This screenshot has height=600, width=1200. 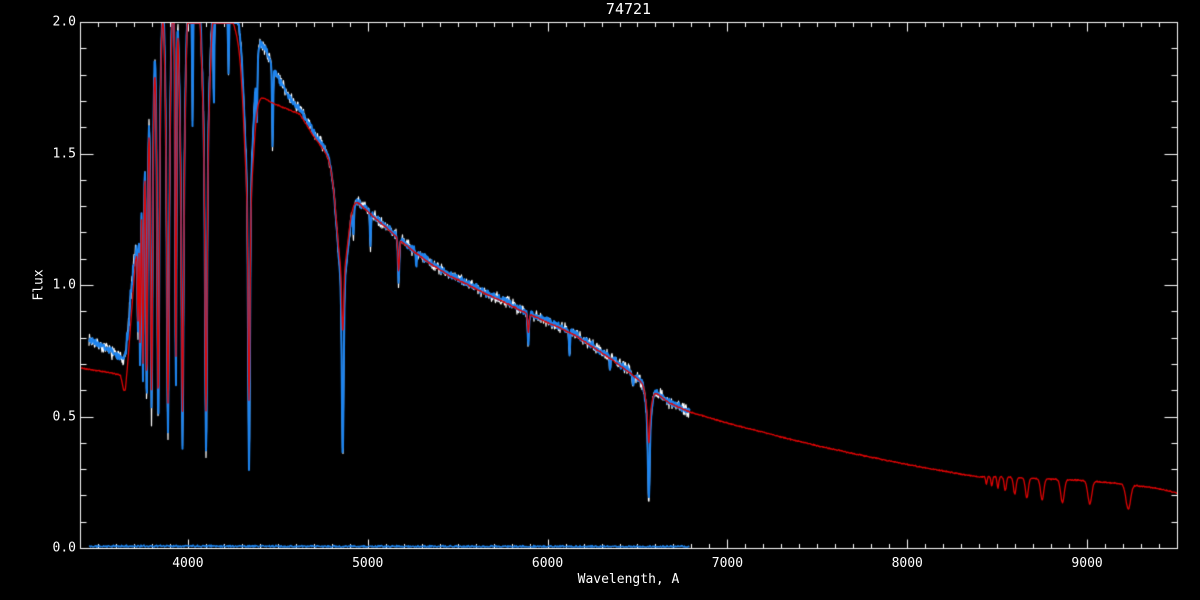 What do you see at coordinates (188, 563) in the screenshot?
I see `x-tick-label: 4000` at bounding box center [188, 563].